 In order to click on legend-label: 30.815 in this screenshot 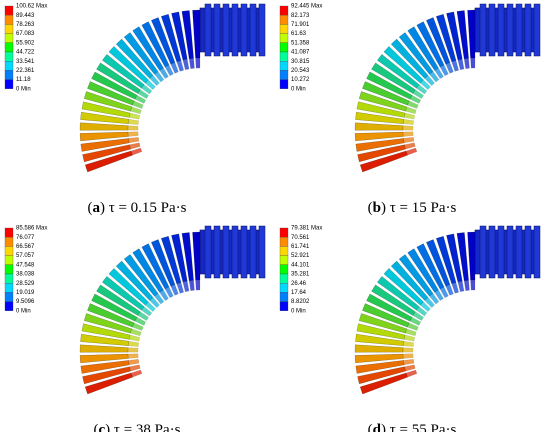, I will do `click(300, 62)`.